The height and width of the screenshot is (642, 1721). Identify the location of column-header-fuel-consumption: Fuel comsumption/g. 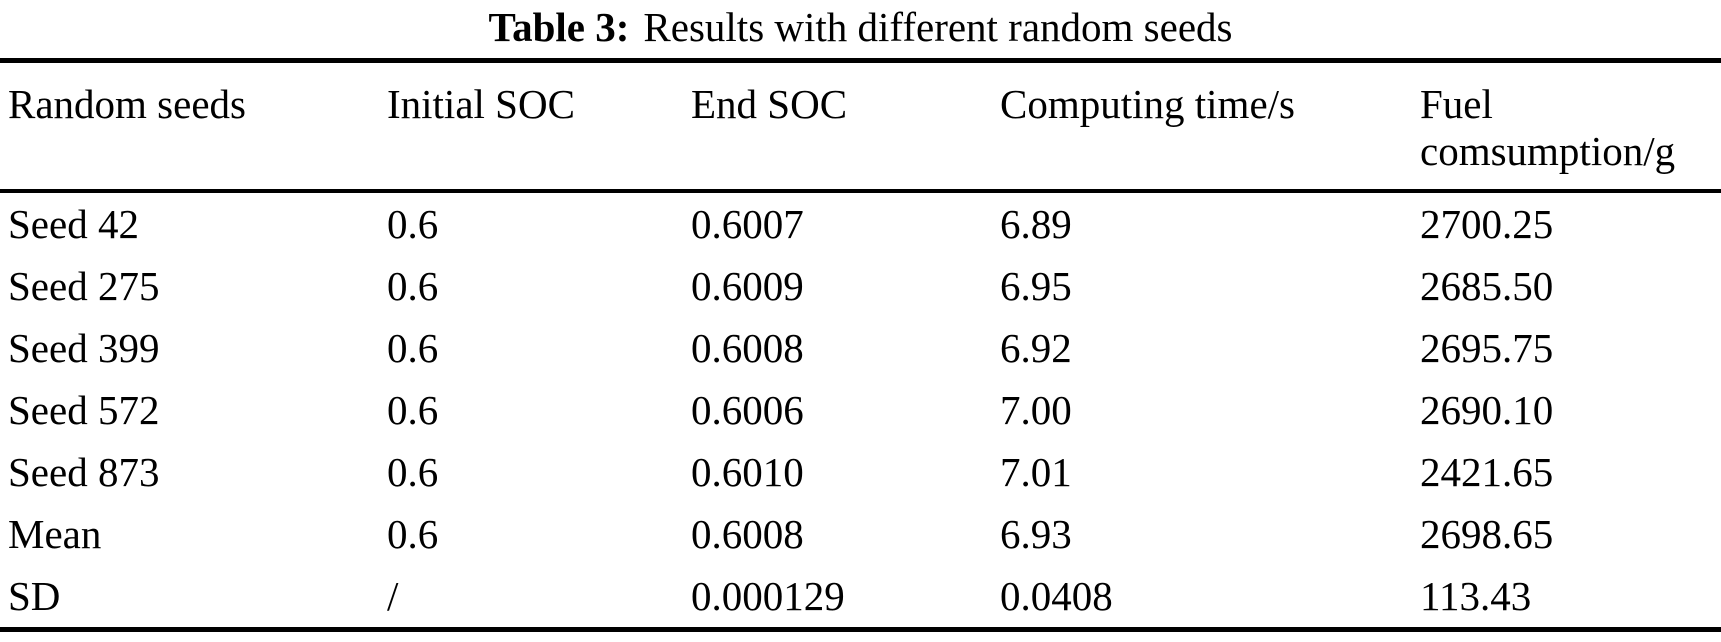
(1570, 126).